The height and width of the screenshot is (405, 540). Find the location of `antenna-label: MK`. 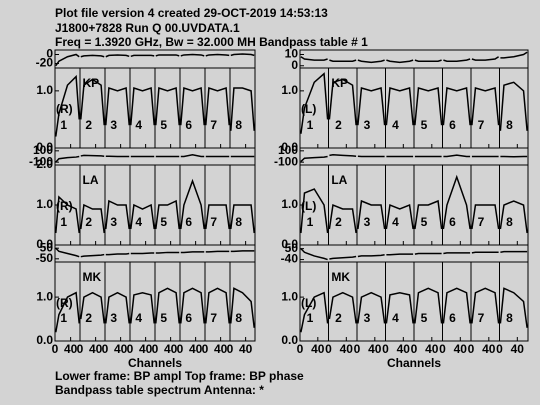

antenna-label: MK is located at coordinates (340, 277).